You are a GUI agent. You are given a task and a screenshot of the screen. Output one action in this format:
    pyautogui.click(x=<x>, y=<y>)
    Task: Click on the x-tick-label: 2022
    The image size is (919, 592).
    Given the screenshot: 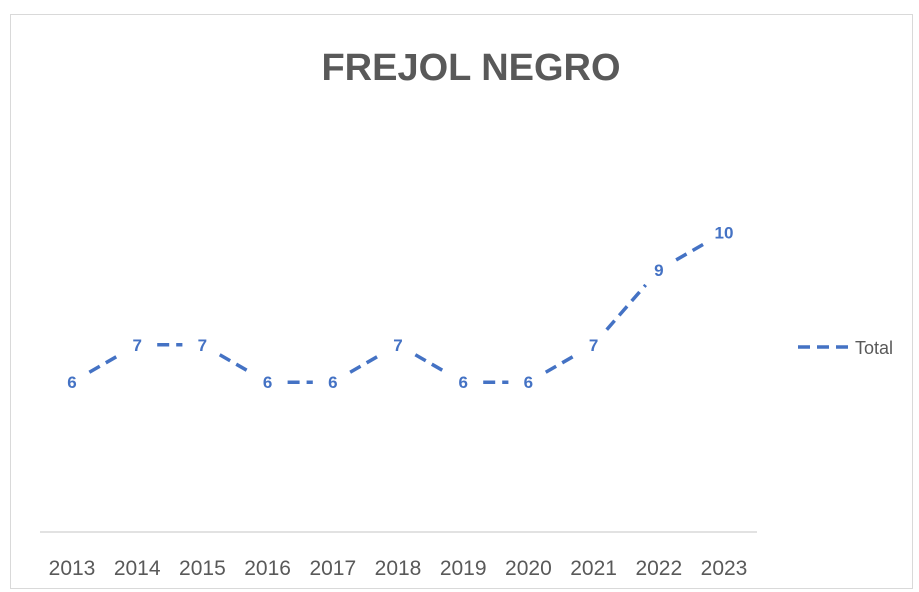 What is the action you would take?
    pyautogui.click(x=658, y=568)
    